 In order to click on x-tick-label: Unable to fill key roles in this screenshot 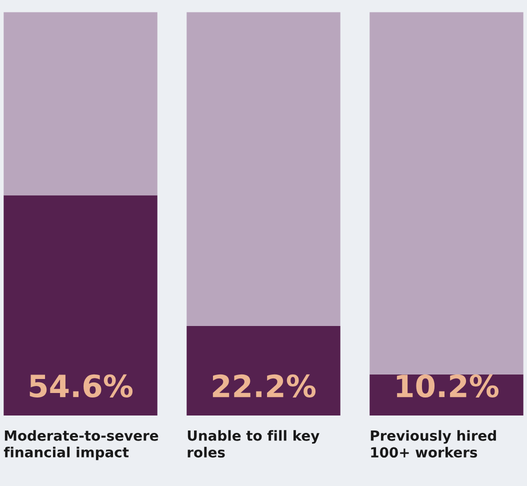, I will do `click(254, 444)`.